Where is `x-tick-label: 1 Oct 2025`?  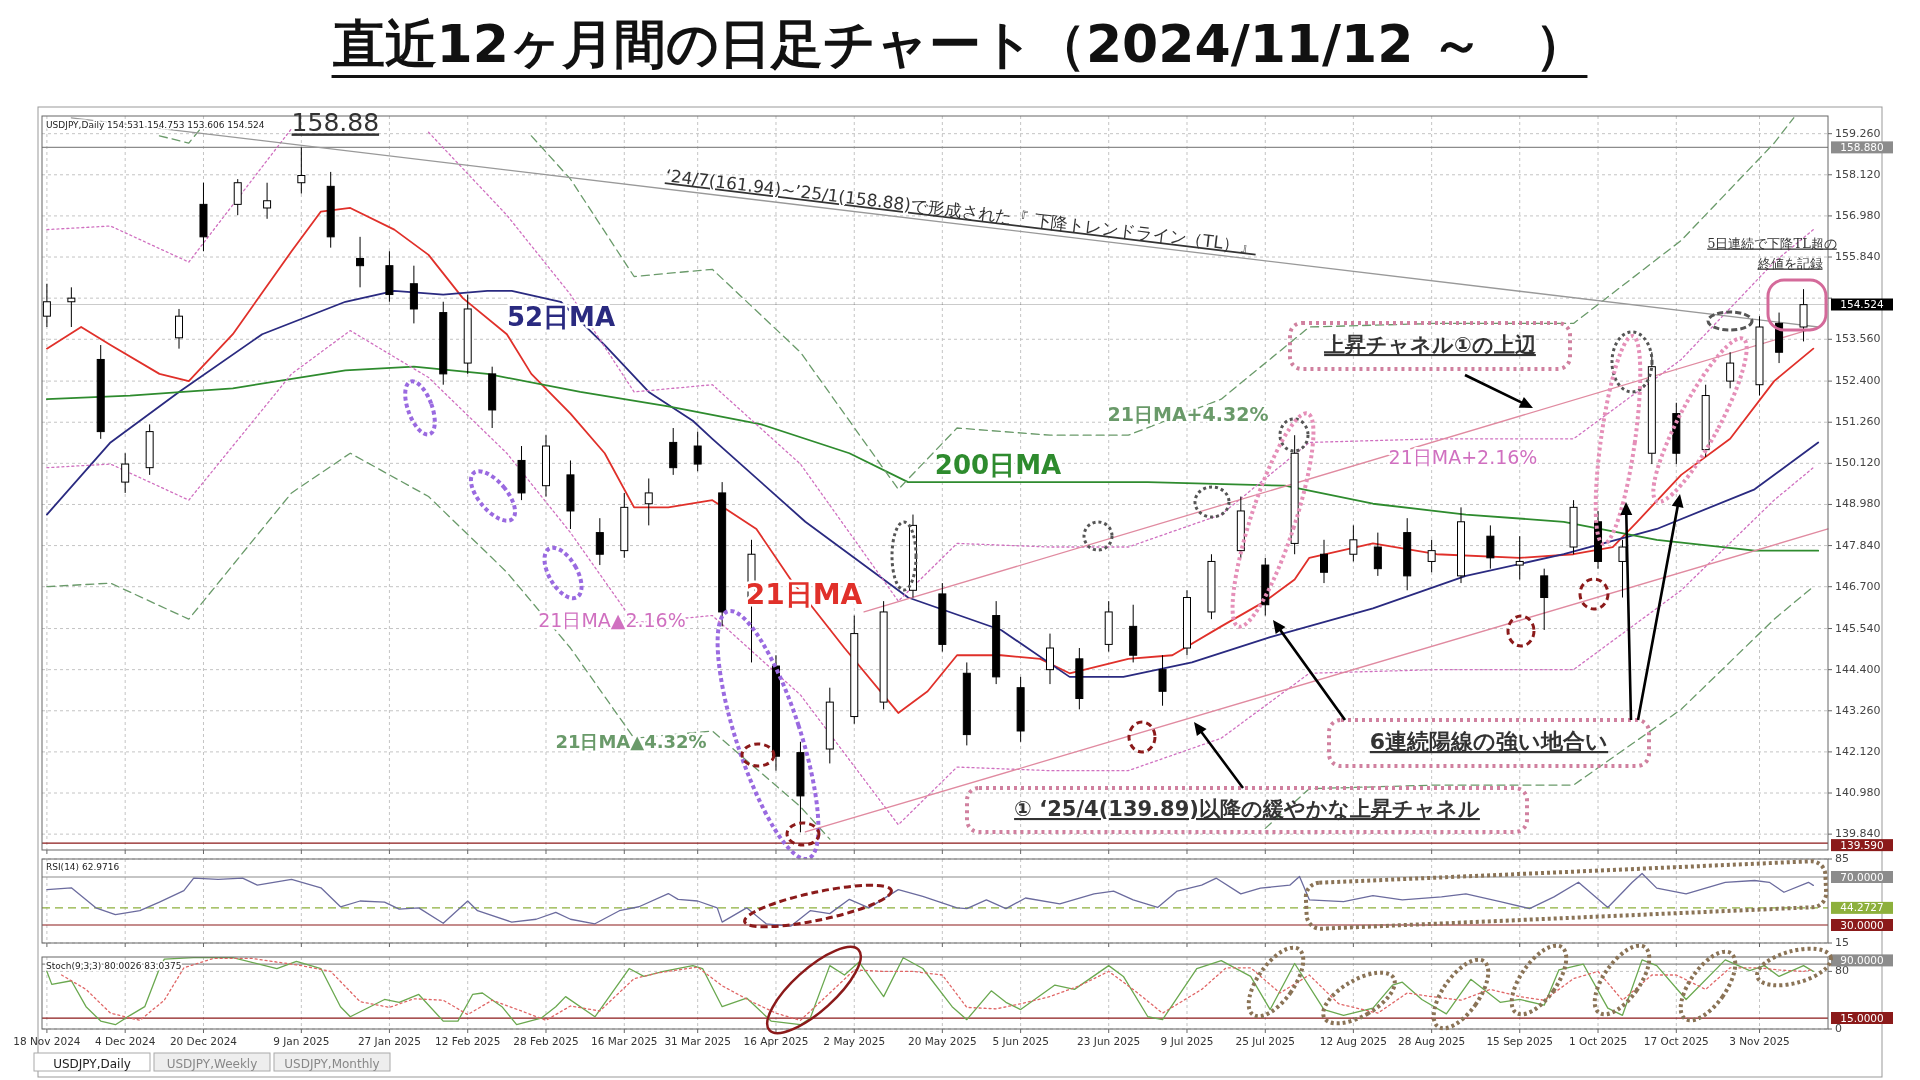
x-tick-label: 1 Oct 2025 is located at coordinates (1598, 1041).